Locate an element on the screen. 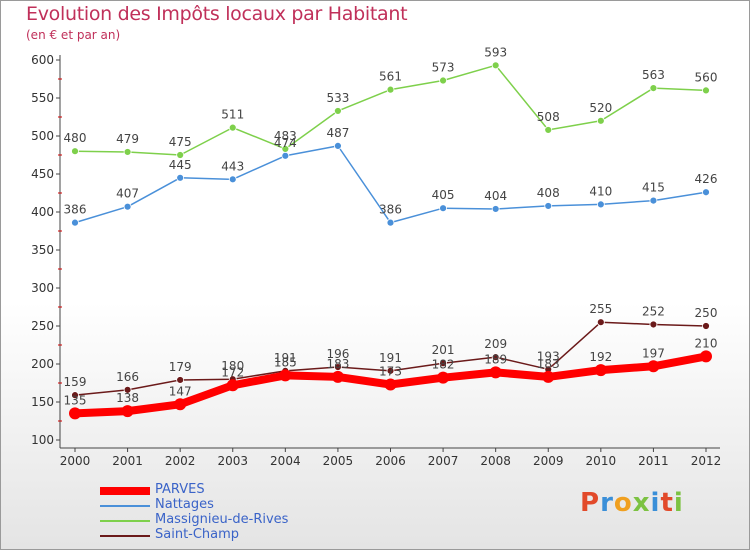  data-label: 563 is located at coordinates (653, 75).